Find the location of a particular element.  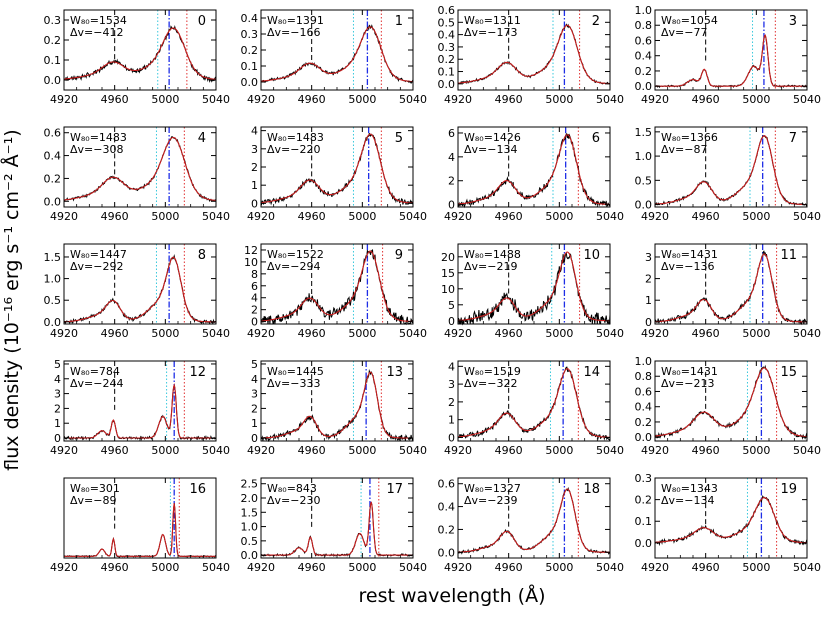

dv-annotation: Δv=−134 is located at coordinates (490, 149).